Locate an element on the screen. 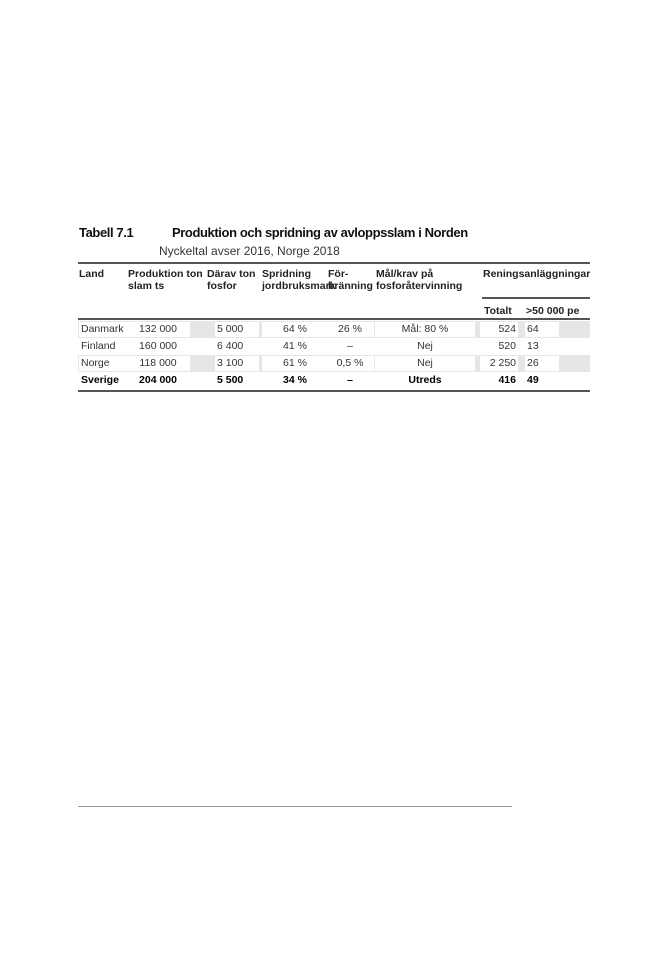 The width and height of the screenshot is (650, 953). cell-land: Danmark is located at coordinates (104, 329).